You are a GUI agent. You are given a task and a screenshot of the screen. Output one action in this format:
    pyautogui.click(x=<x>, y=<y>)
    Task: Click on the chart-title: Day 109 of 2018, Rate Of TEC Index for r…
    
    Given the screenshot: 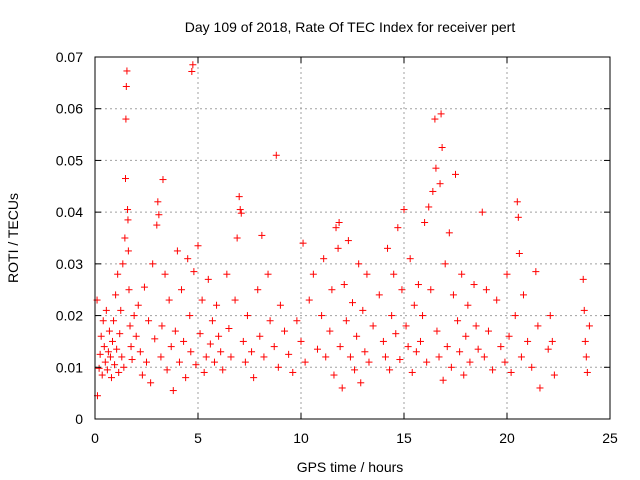 What is the action you would take?
    pyautogui.click(x=350, y=27)
    